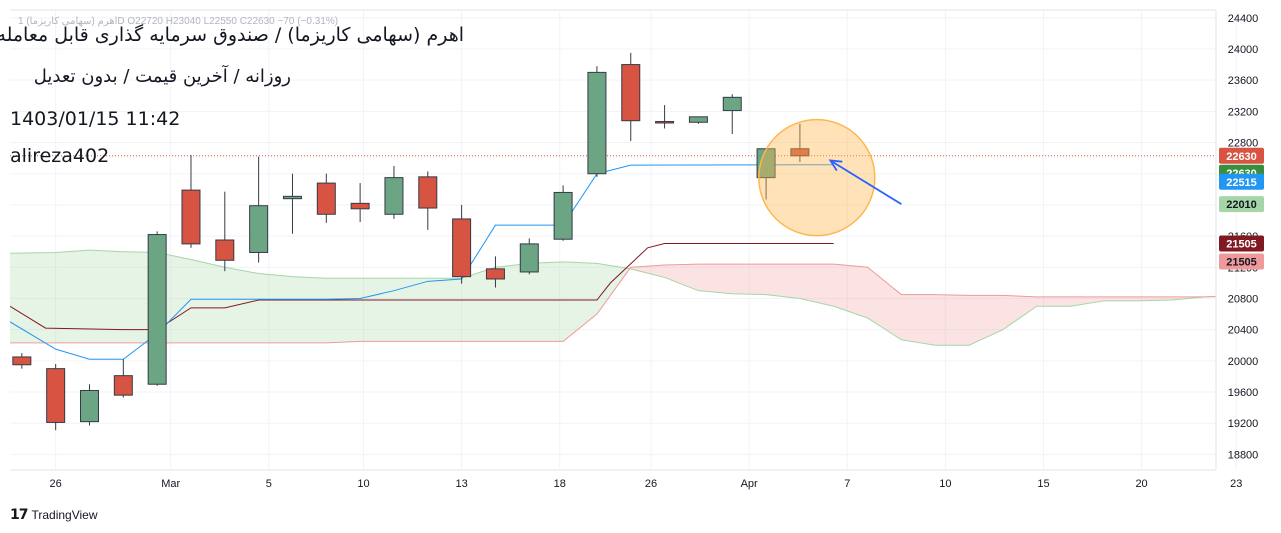 This screenshot has width=1281, height=533. I want to click on x-tick-label: Mar, so click(170, 484).